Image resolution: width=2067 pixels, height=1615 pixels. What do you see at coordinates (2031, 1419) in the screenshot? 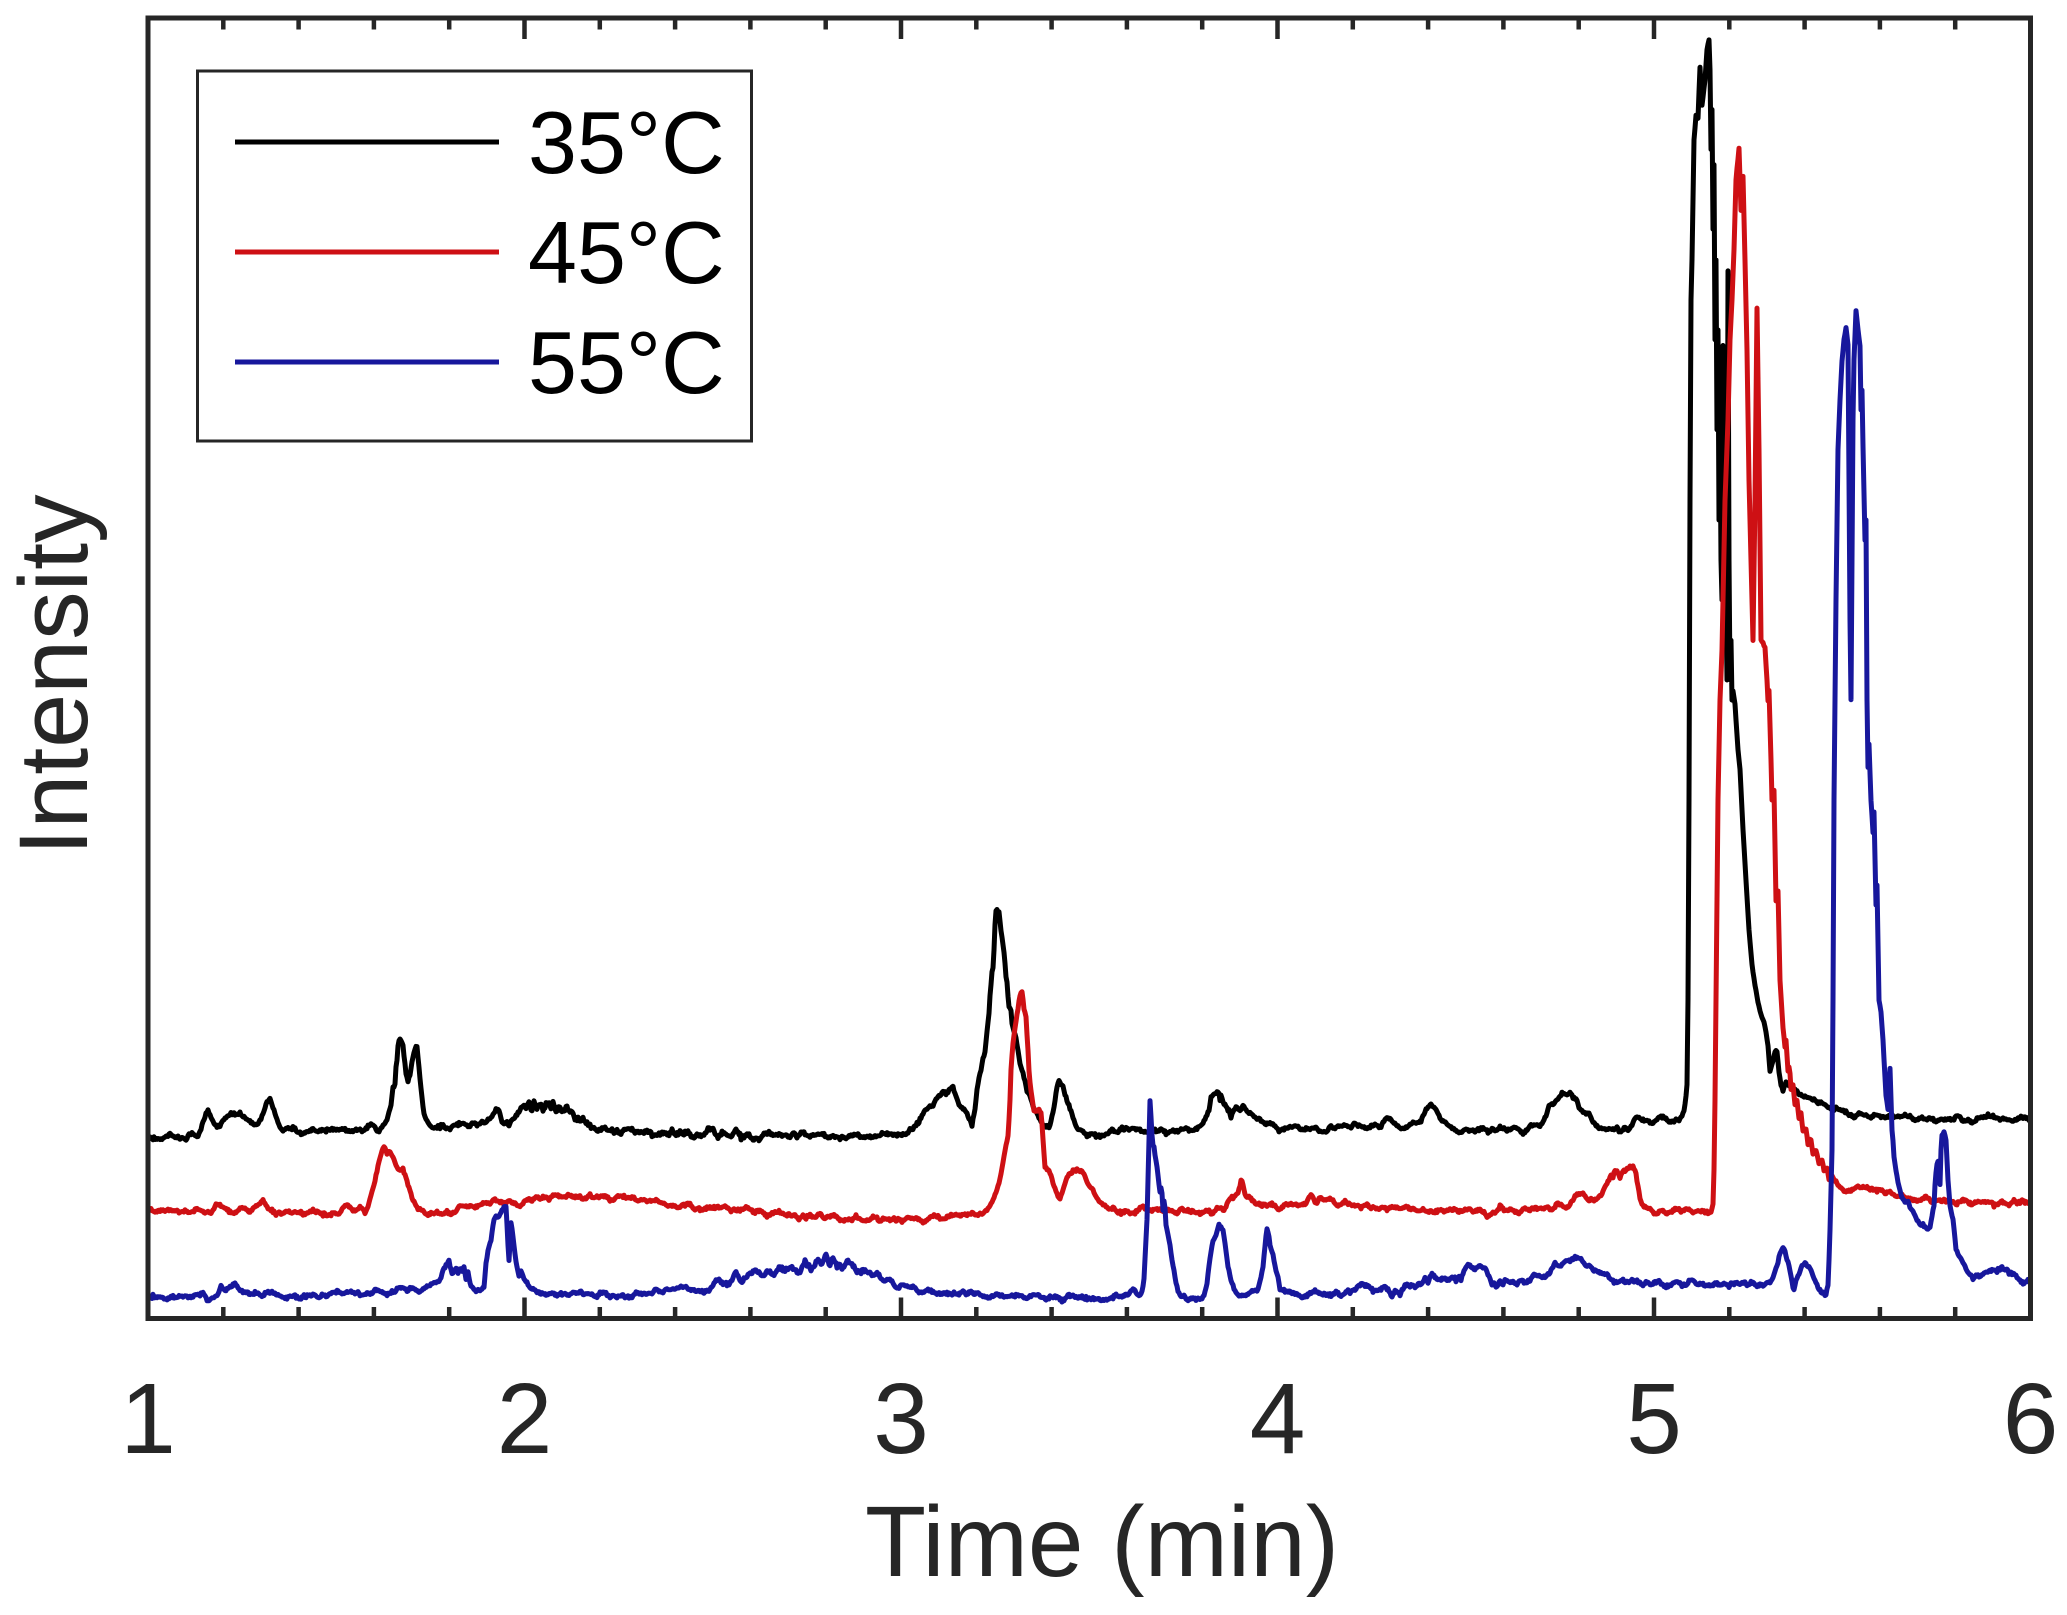
I see `svg-text: 6` at bounding box center [2031, 1419].